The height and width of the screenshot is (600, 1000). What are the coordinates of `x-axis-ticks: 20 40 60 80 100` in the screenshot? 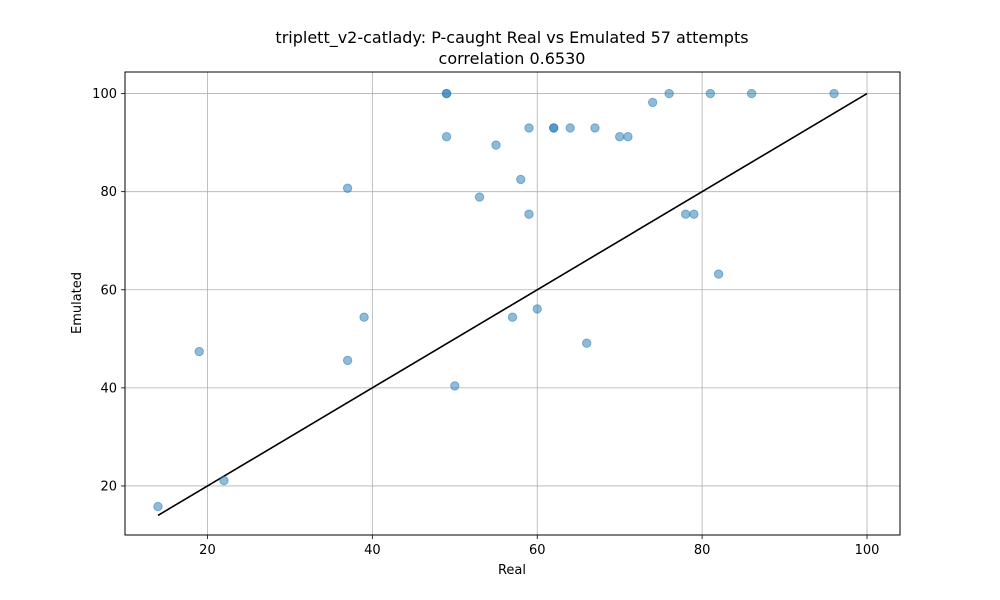 It's located at (539, 546).